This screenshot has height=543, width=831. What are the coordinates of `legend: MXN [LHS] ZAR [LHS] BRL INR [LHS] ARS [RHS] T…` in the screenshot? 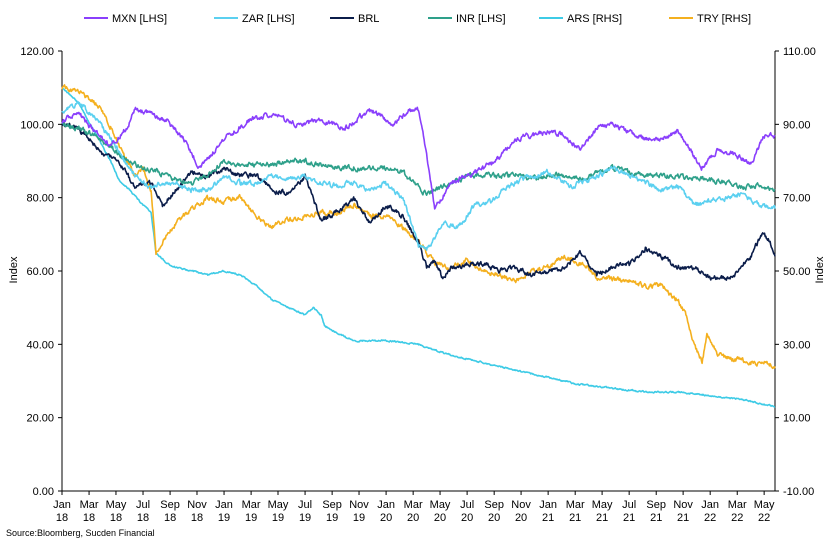 It's located at (417, 19).